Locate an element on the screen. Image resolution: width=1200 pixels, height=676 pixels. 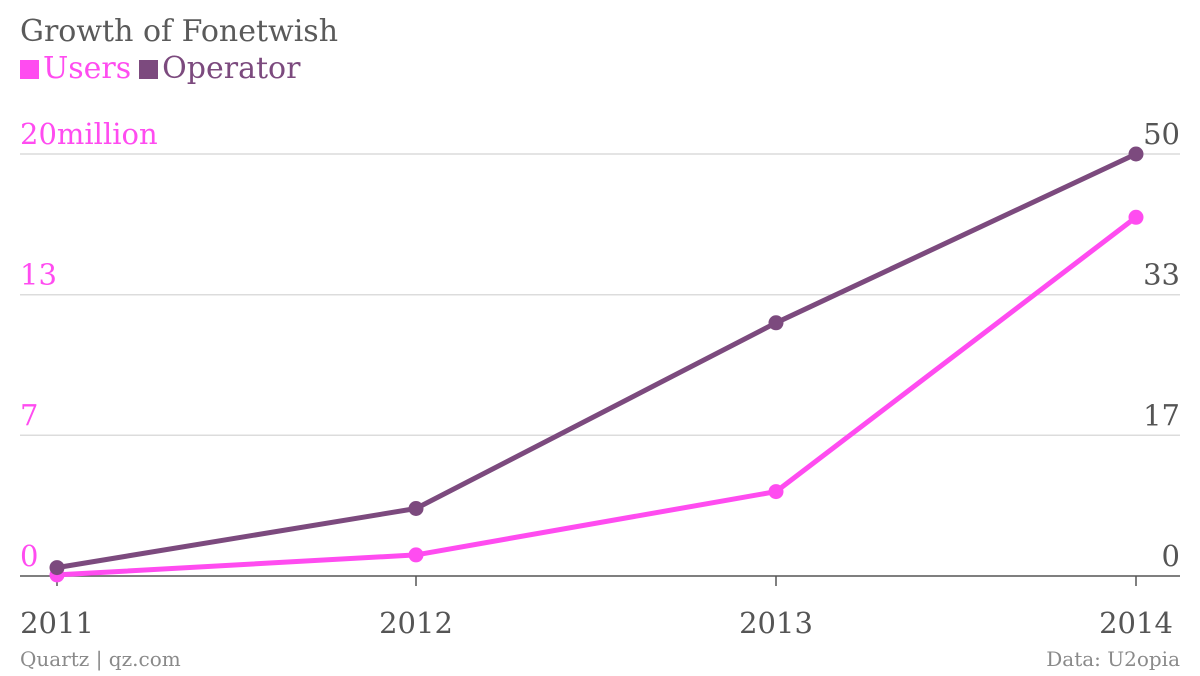
x-tick-label: 2014 is located at coordinates (1136, 623).